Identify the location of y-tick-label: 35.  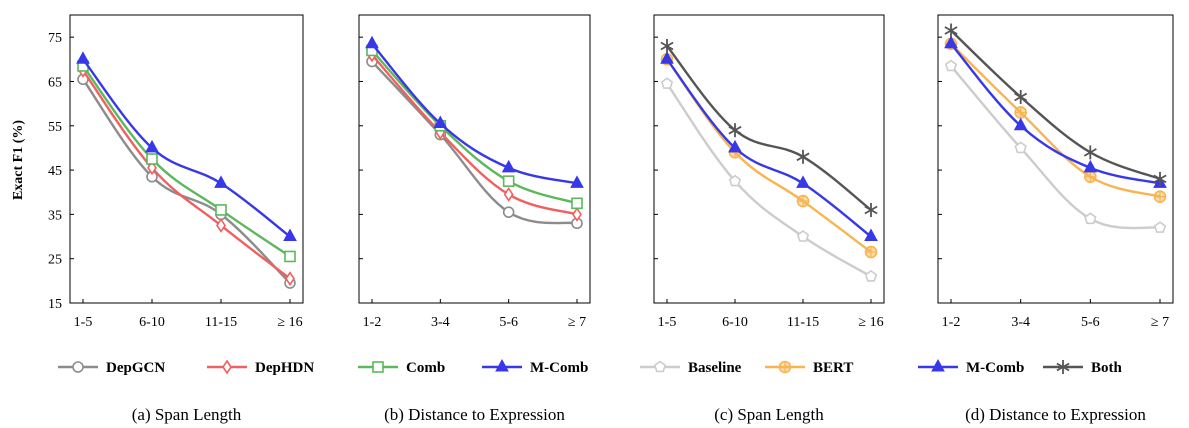
(55, 215).